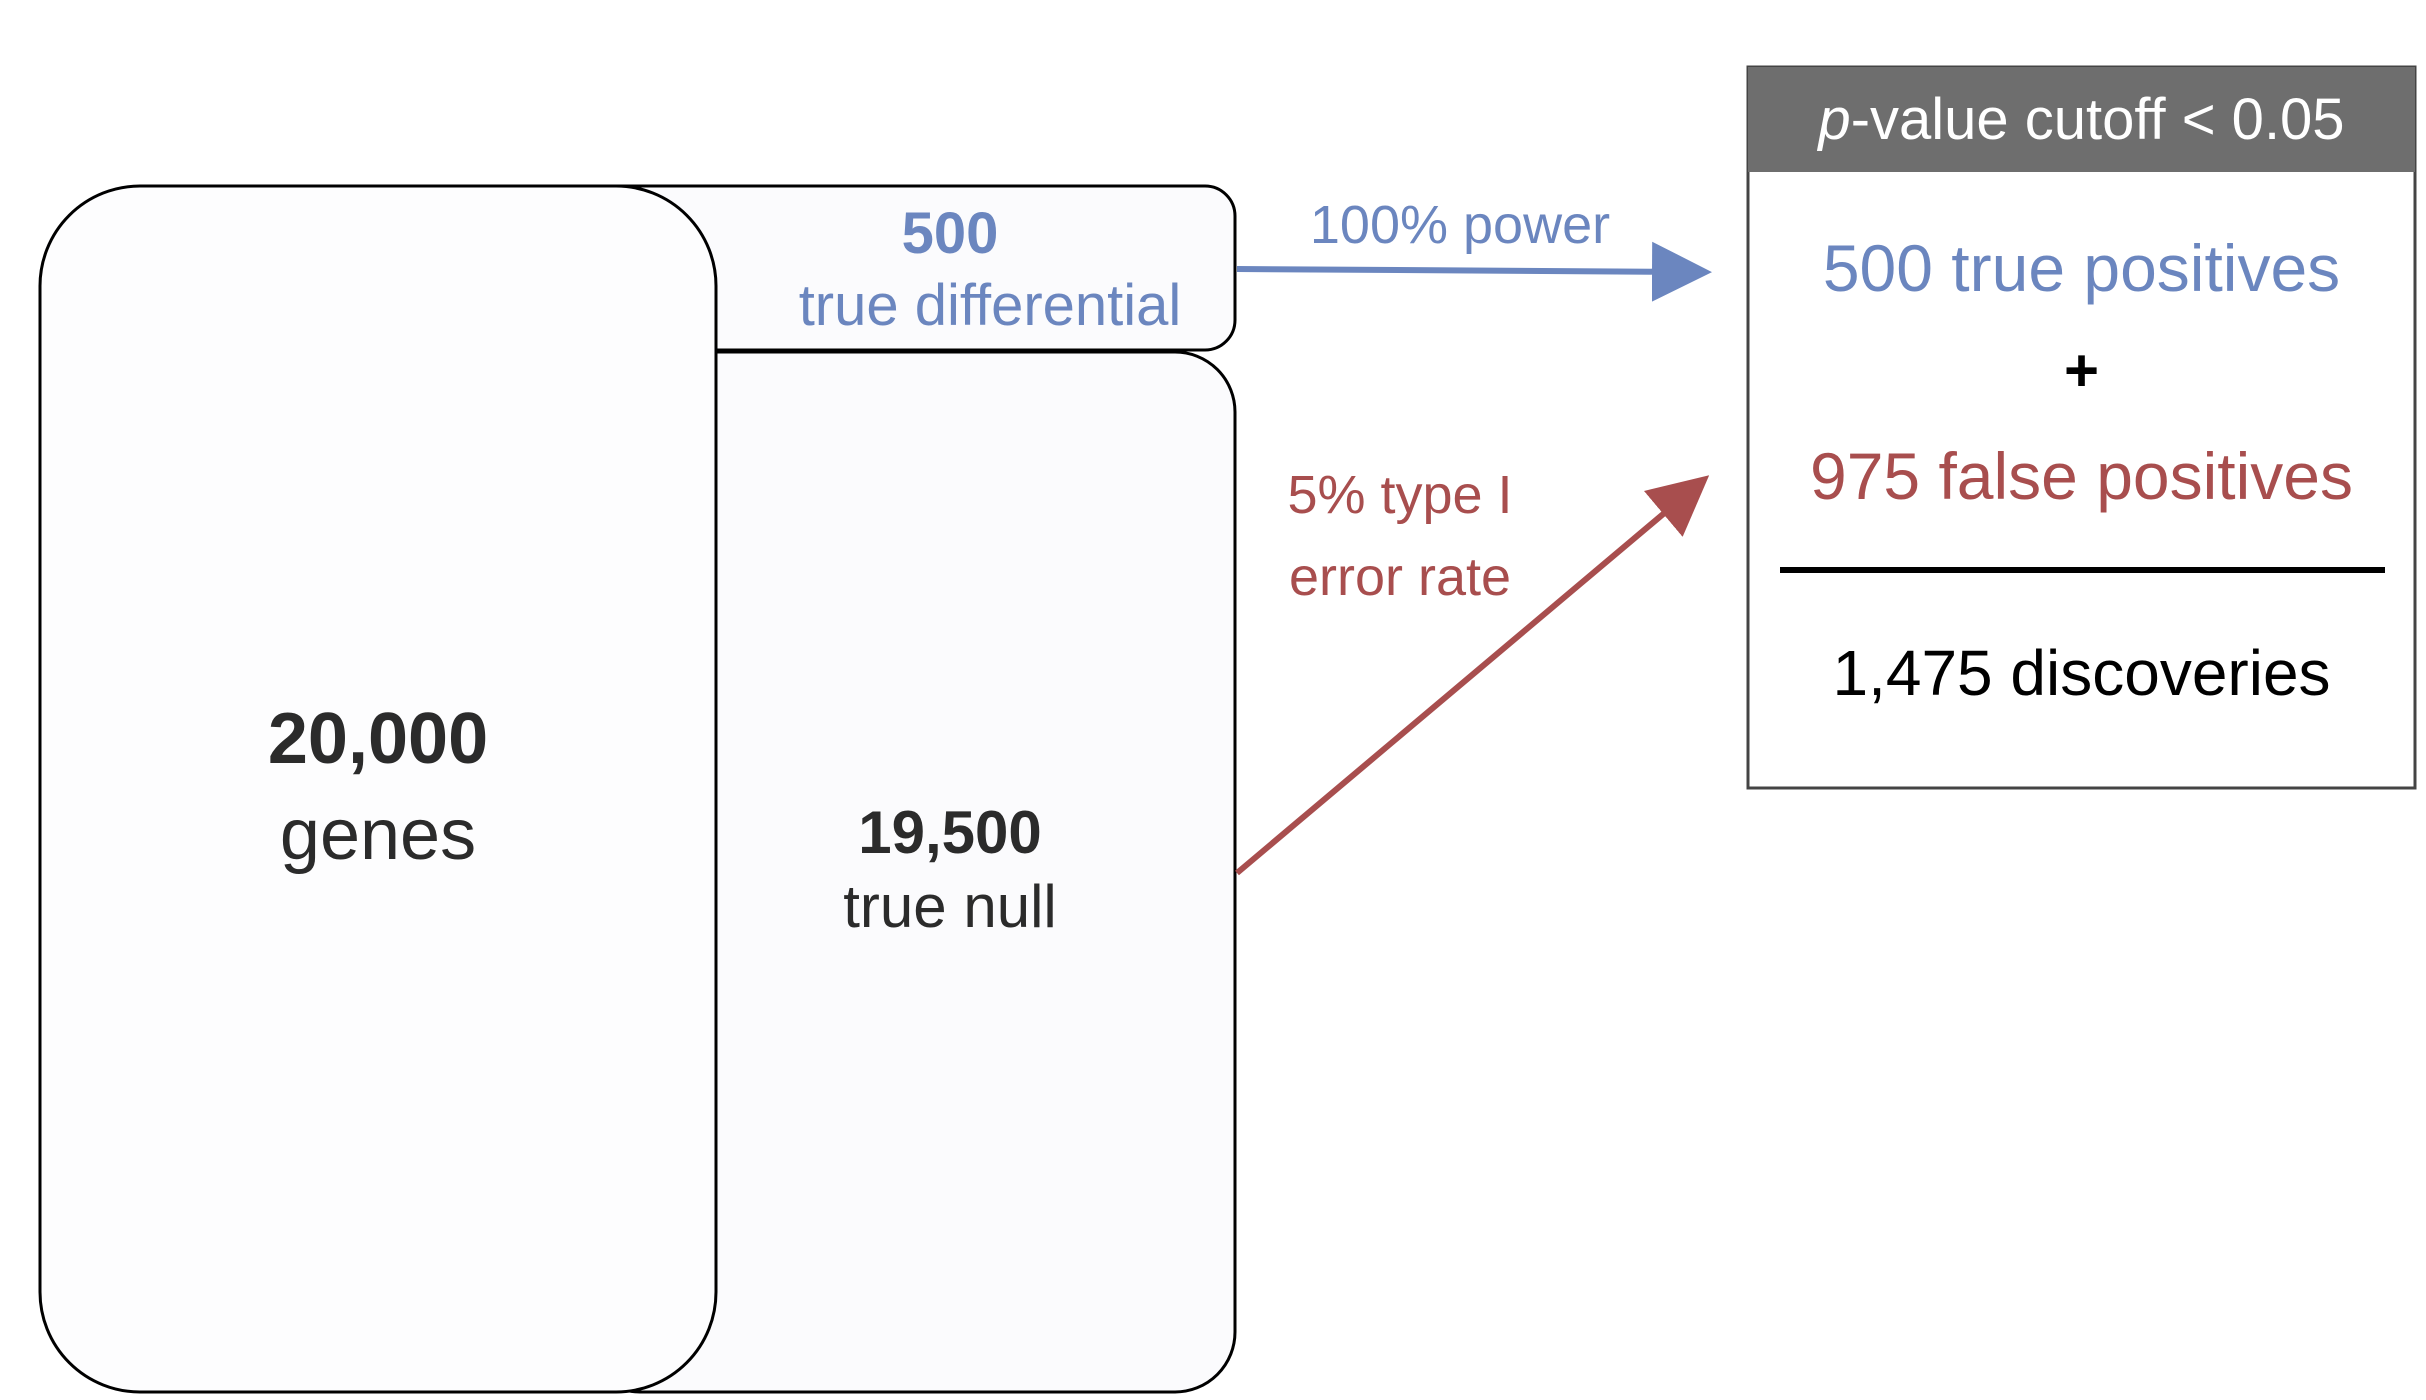 This screenshot has height=1400, width=2426. Describe the element at coordinates (950, 906) in the screenshot. I see `true-null-label: true null` at that location.